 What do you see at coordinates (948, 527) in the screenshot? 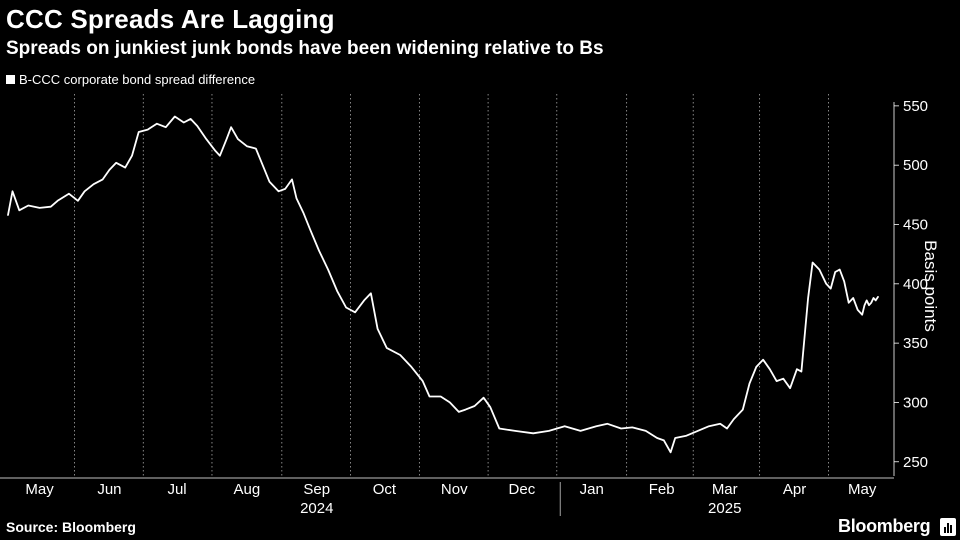
I see `bloomberg-badge-icon` at bounding box center [948, 527].